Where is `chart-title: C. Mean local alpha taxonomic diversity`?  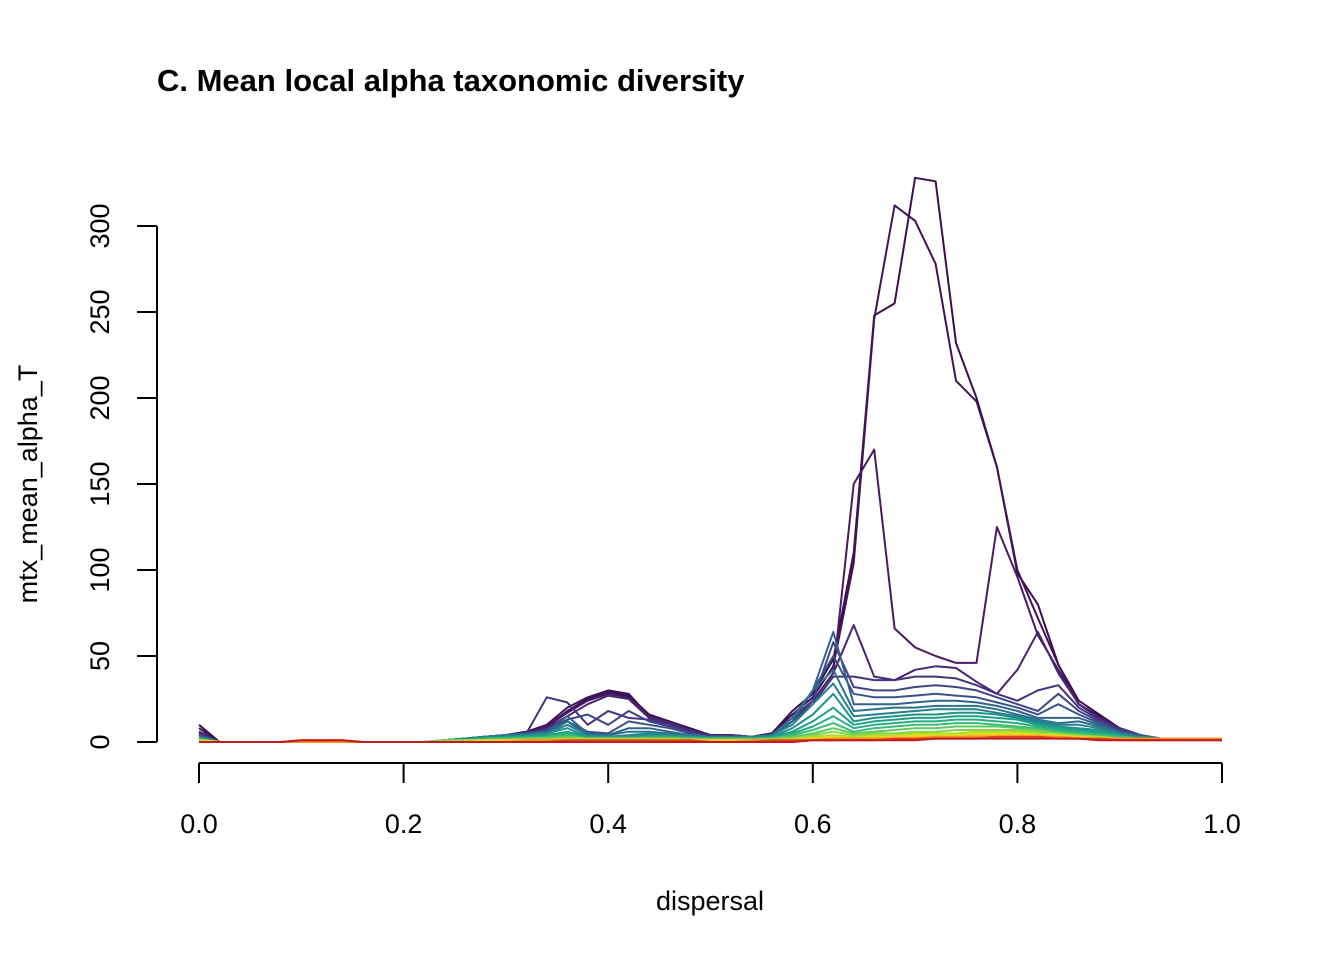 chart-title: C. Mean local alpha taxonomic diversity is located at coordinates (451, 80).